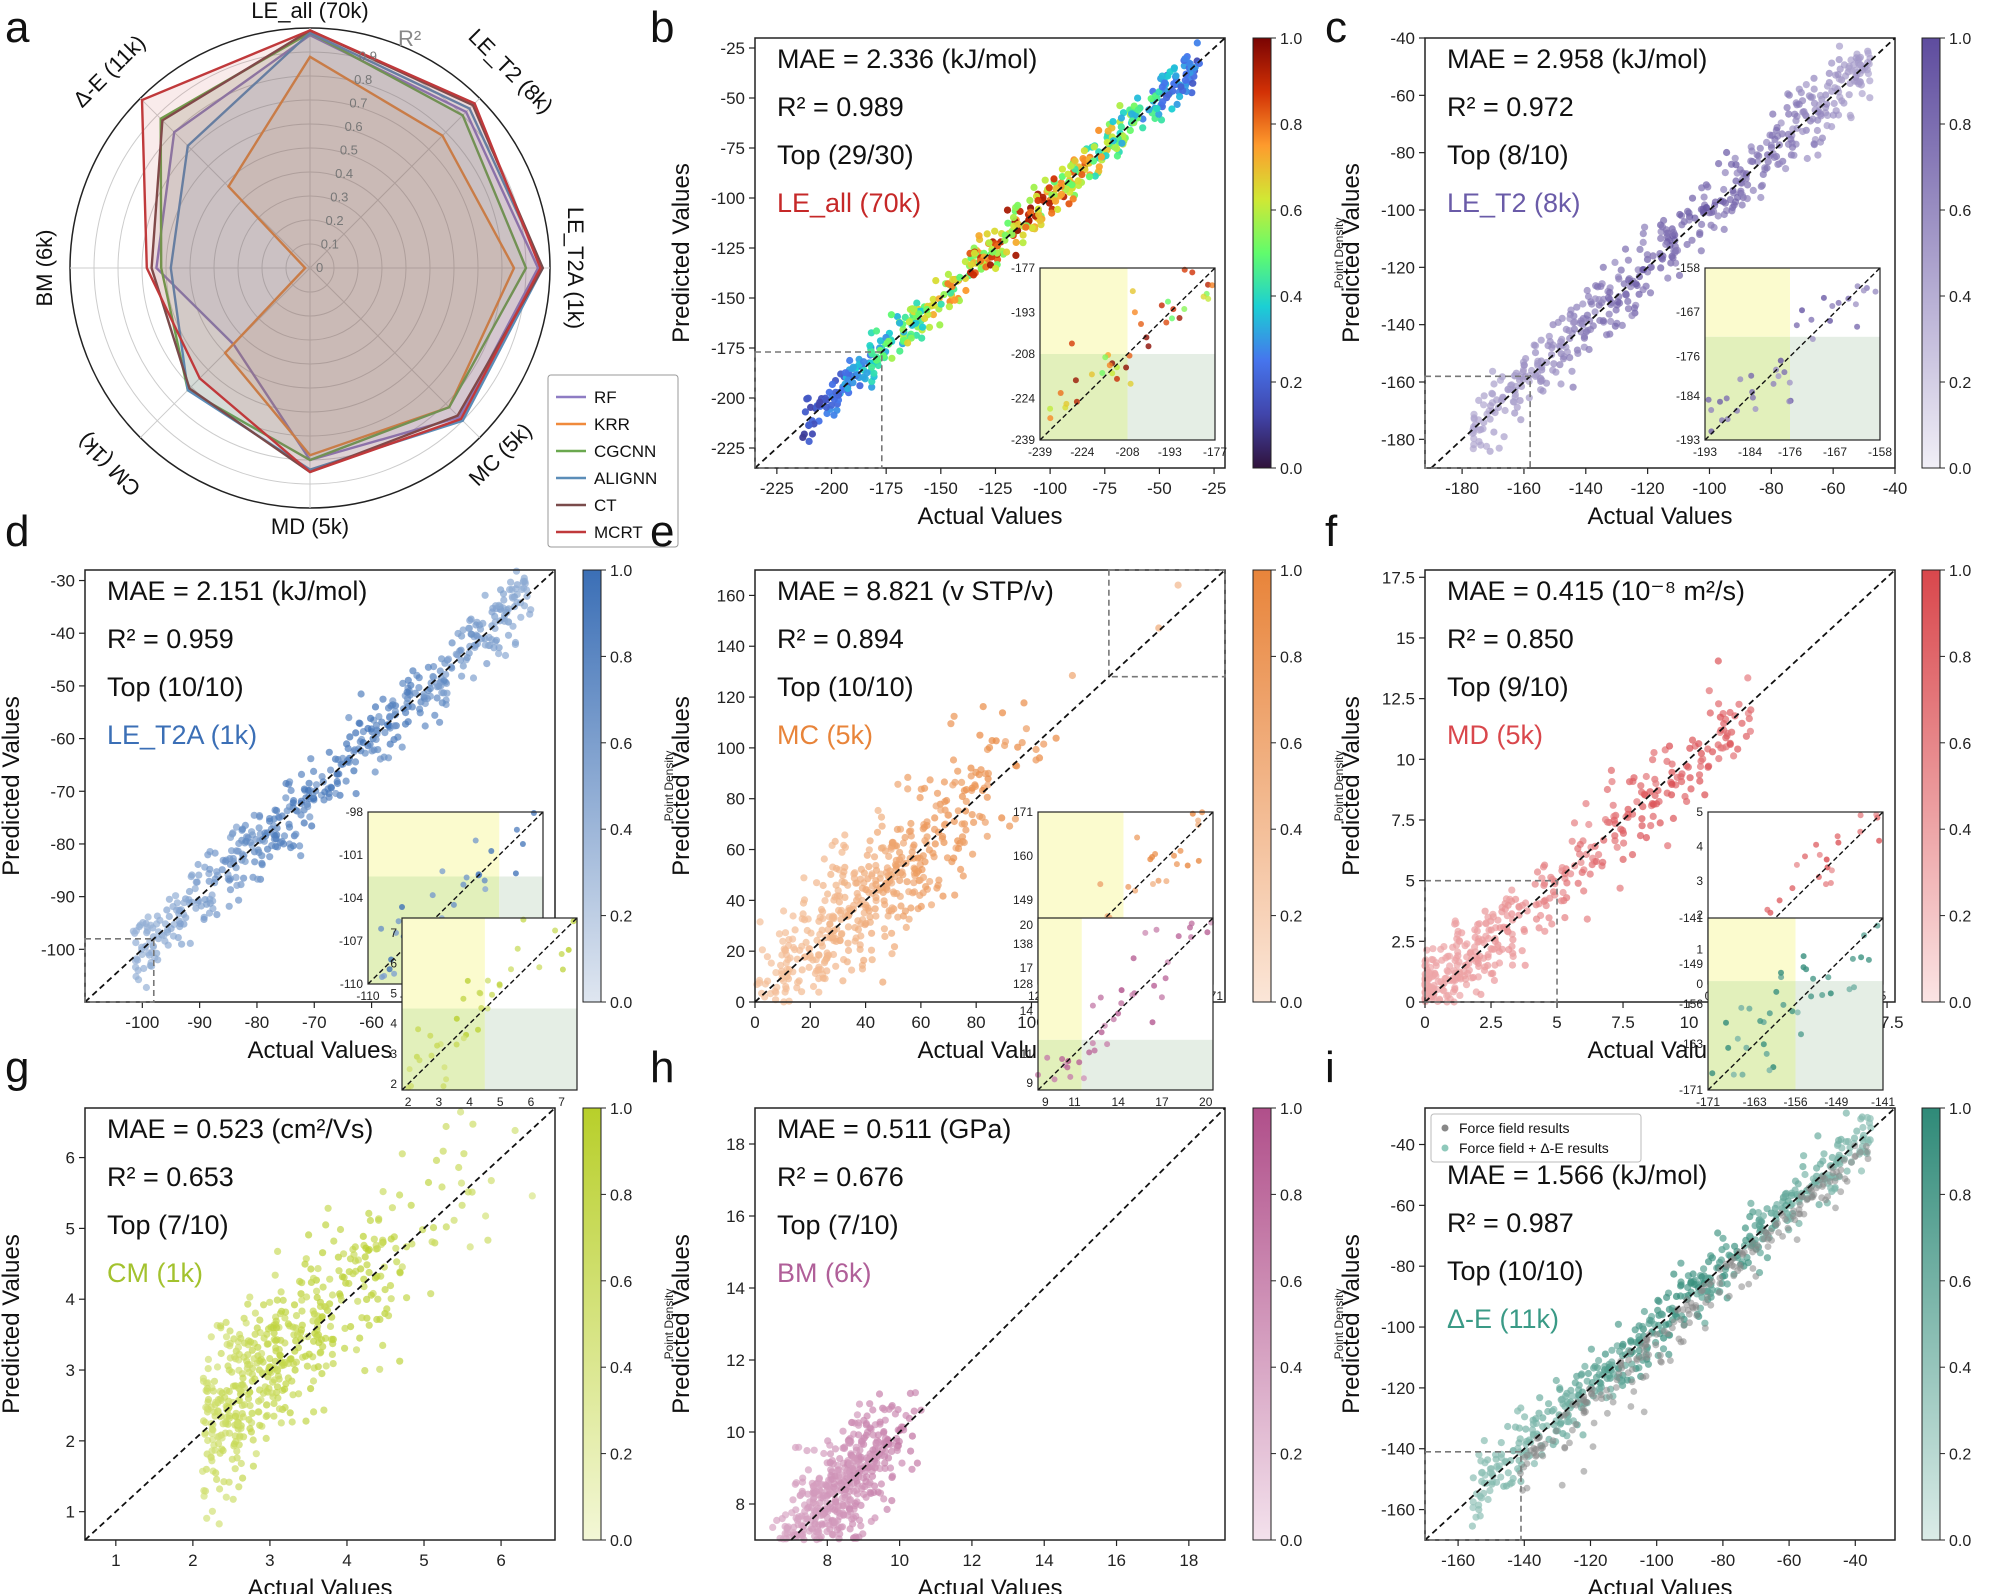 This screenshot has height=1594, width=2000. I want to click on y-axis-label: Predicted Values, so click(1351, 253).